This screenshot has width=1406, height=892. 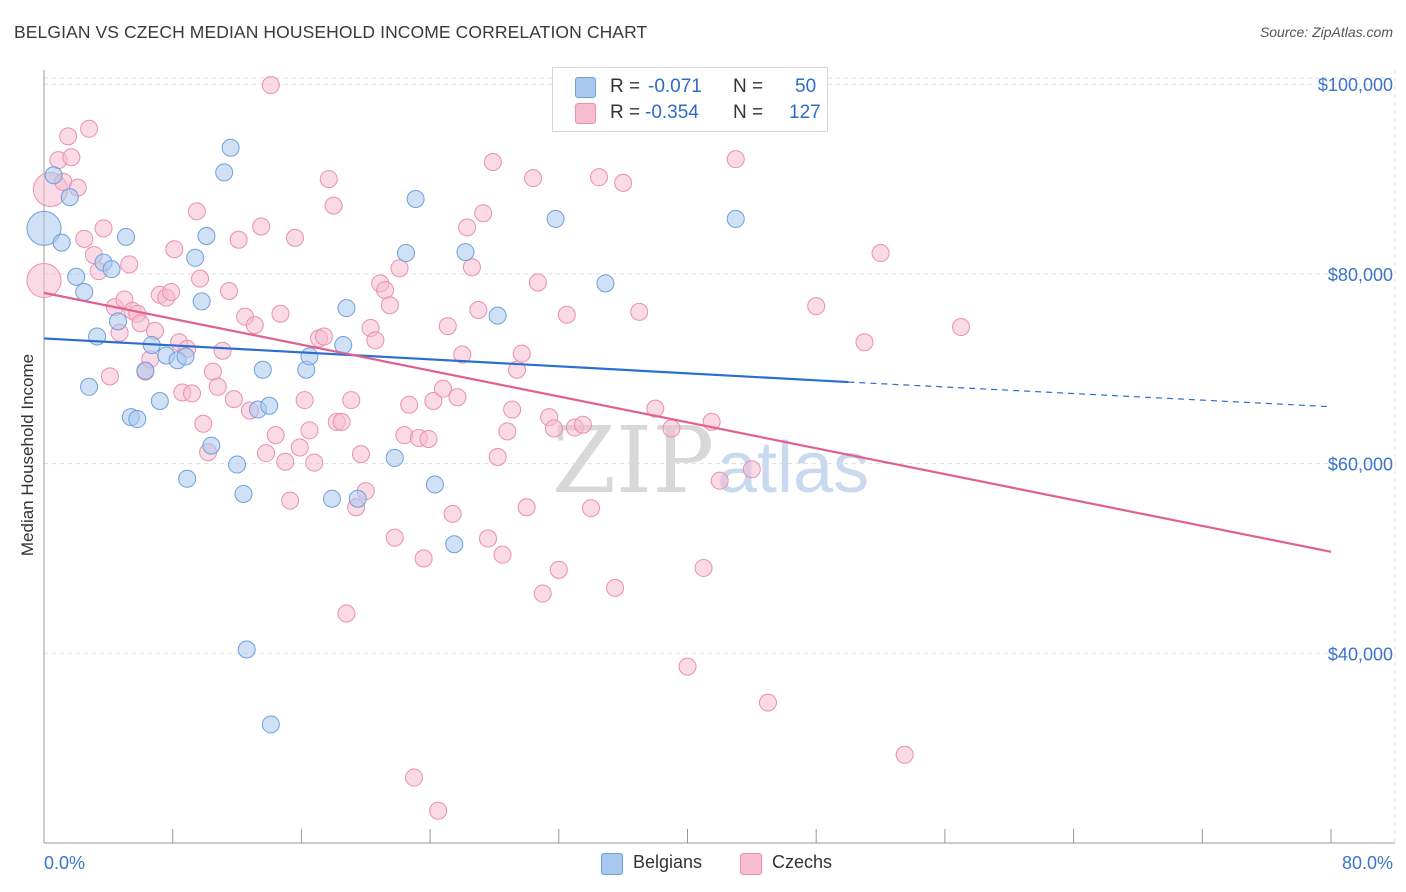 What do you see at coordinates (690, 99) in the screenshot?
I see `stats-legend: R = -0.071 N = 50 R = -0.354 N = 127` at bounding box center [690, 99].